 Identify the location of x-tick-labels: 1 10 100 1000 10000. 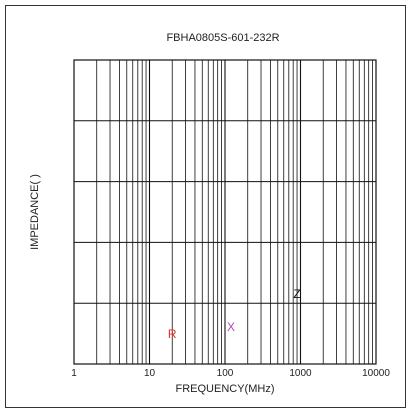
(230, 373).